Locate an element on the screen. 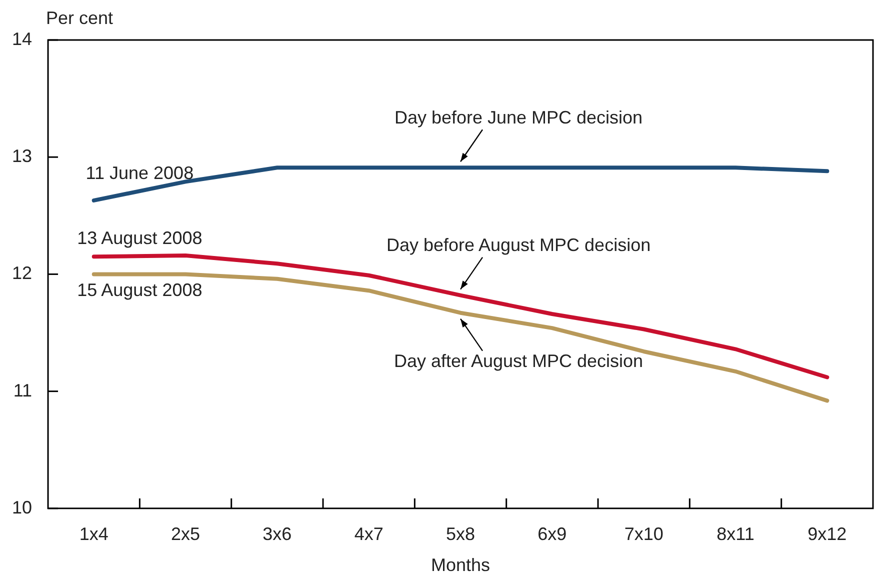  y-tick-label: 11 is located at coordinates (22, 390).